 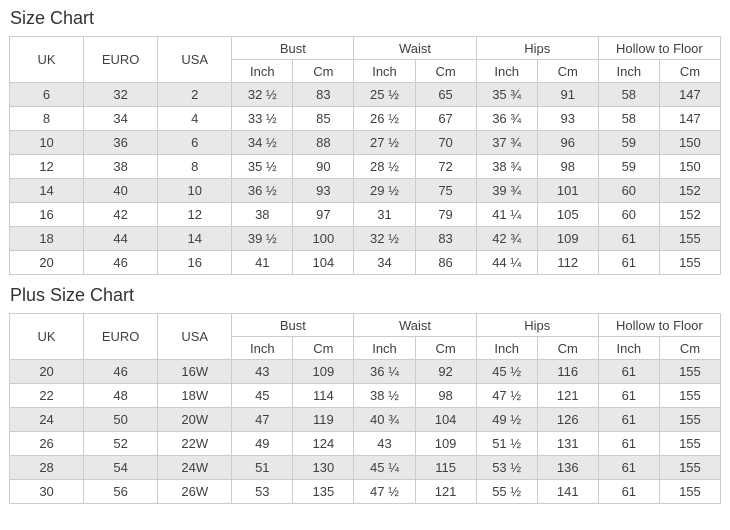 What do you see at coordinates (46, 371) in the screenshot?
I see `table-cell: 20` at bounding box center [46, 371].